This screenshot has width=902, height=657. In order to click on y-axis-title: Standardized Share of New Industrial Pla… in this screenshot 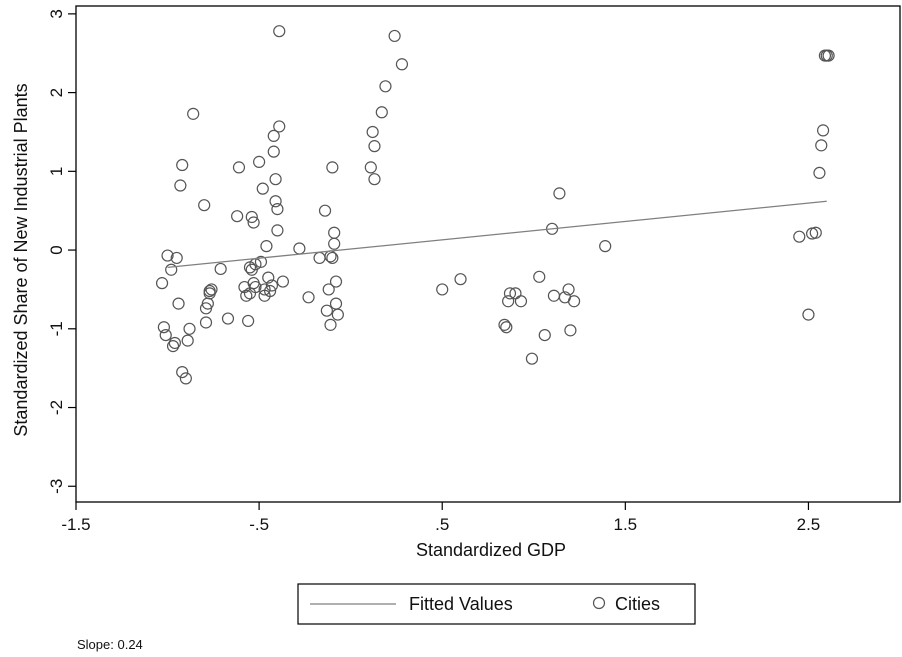, I will do `click(21, 259)`.